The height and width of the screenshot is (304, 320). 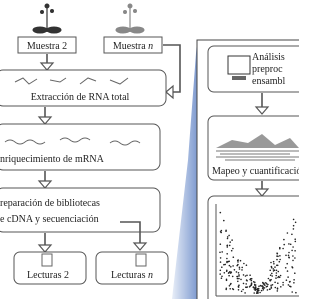 I want to click on sample-label: Muestra n, so click(x=133, y=46).